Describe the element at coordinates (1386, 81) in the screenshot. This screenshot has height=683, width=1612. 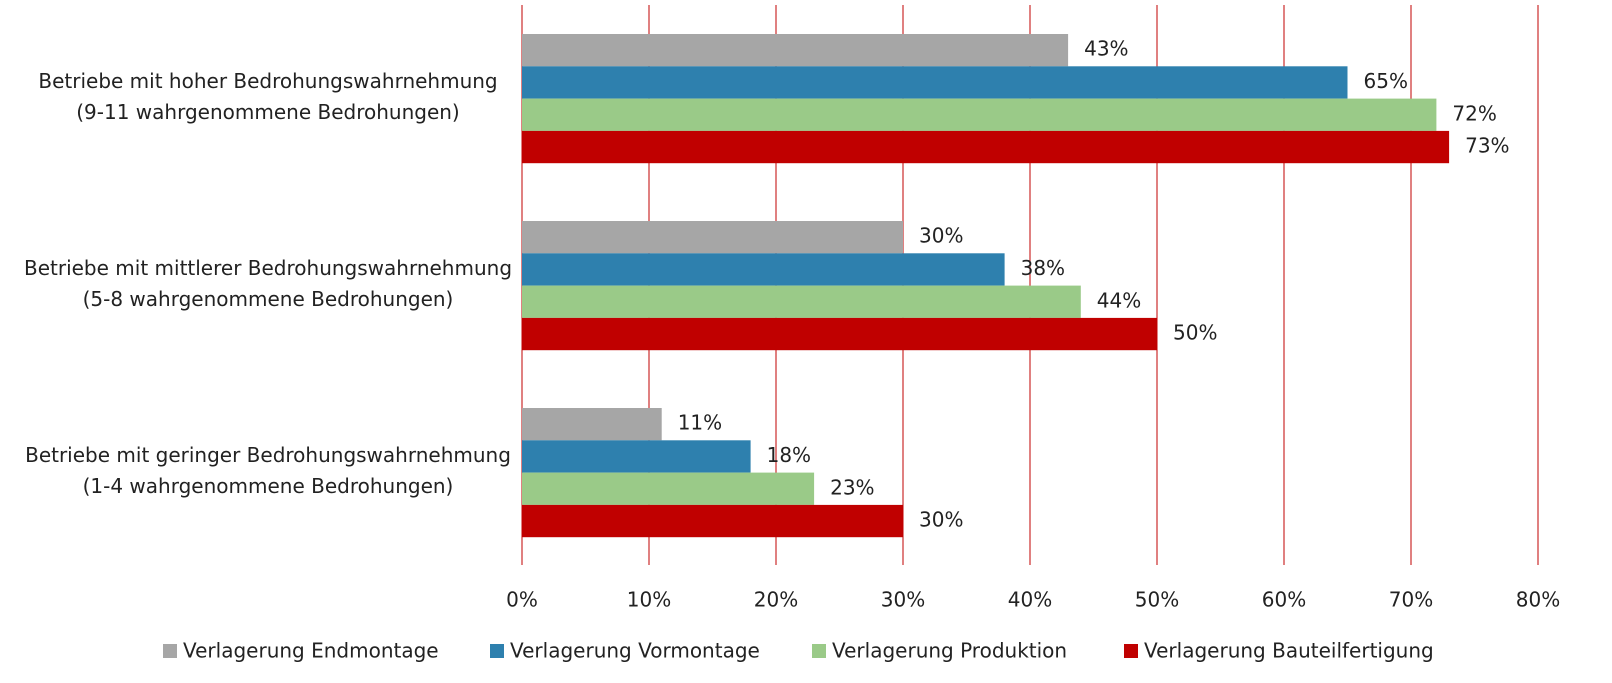
I see `value-label: 65%` at that location.